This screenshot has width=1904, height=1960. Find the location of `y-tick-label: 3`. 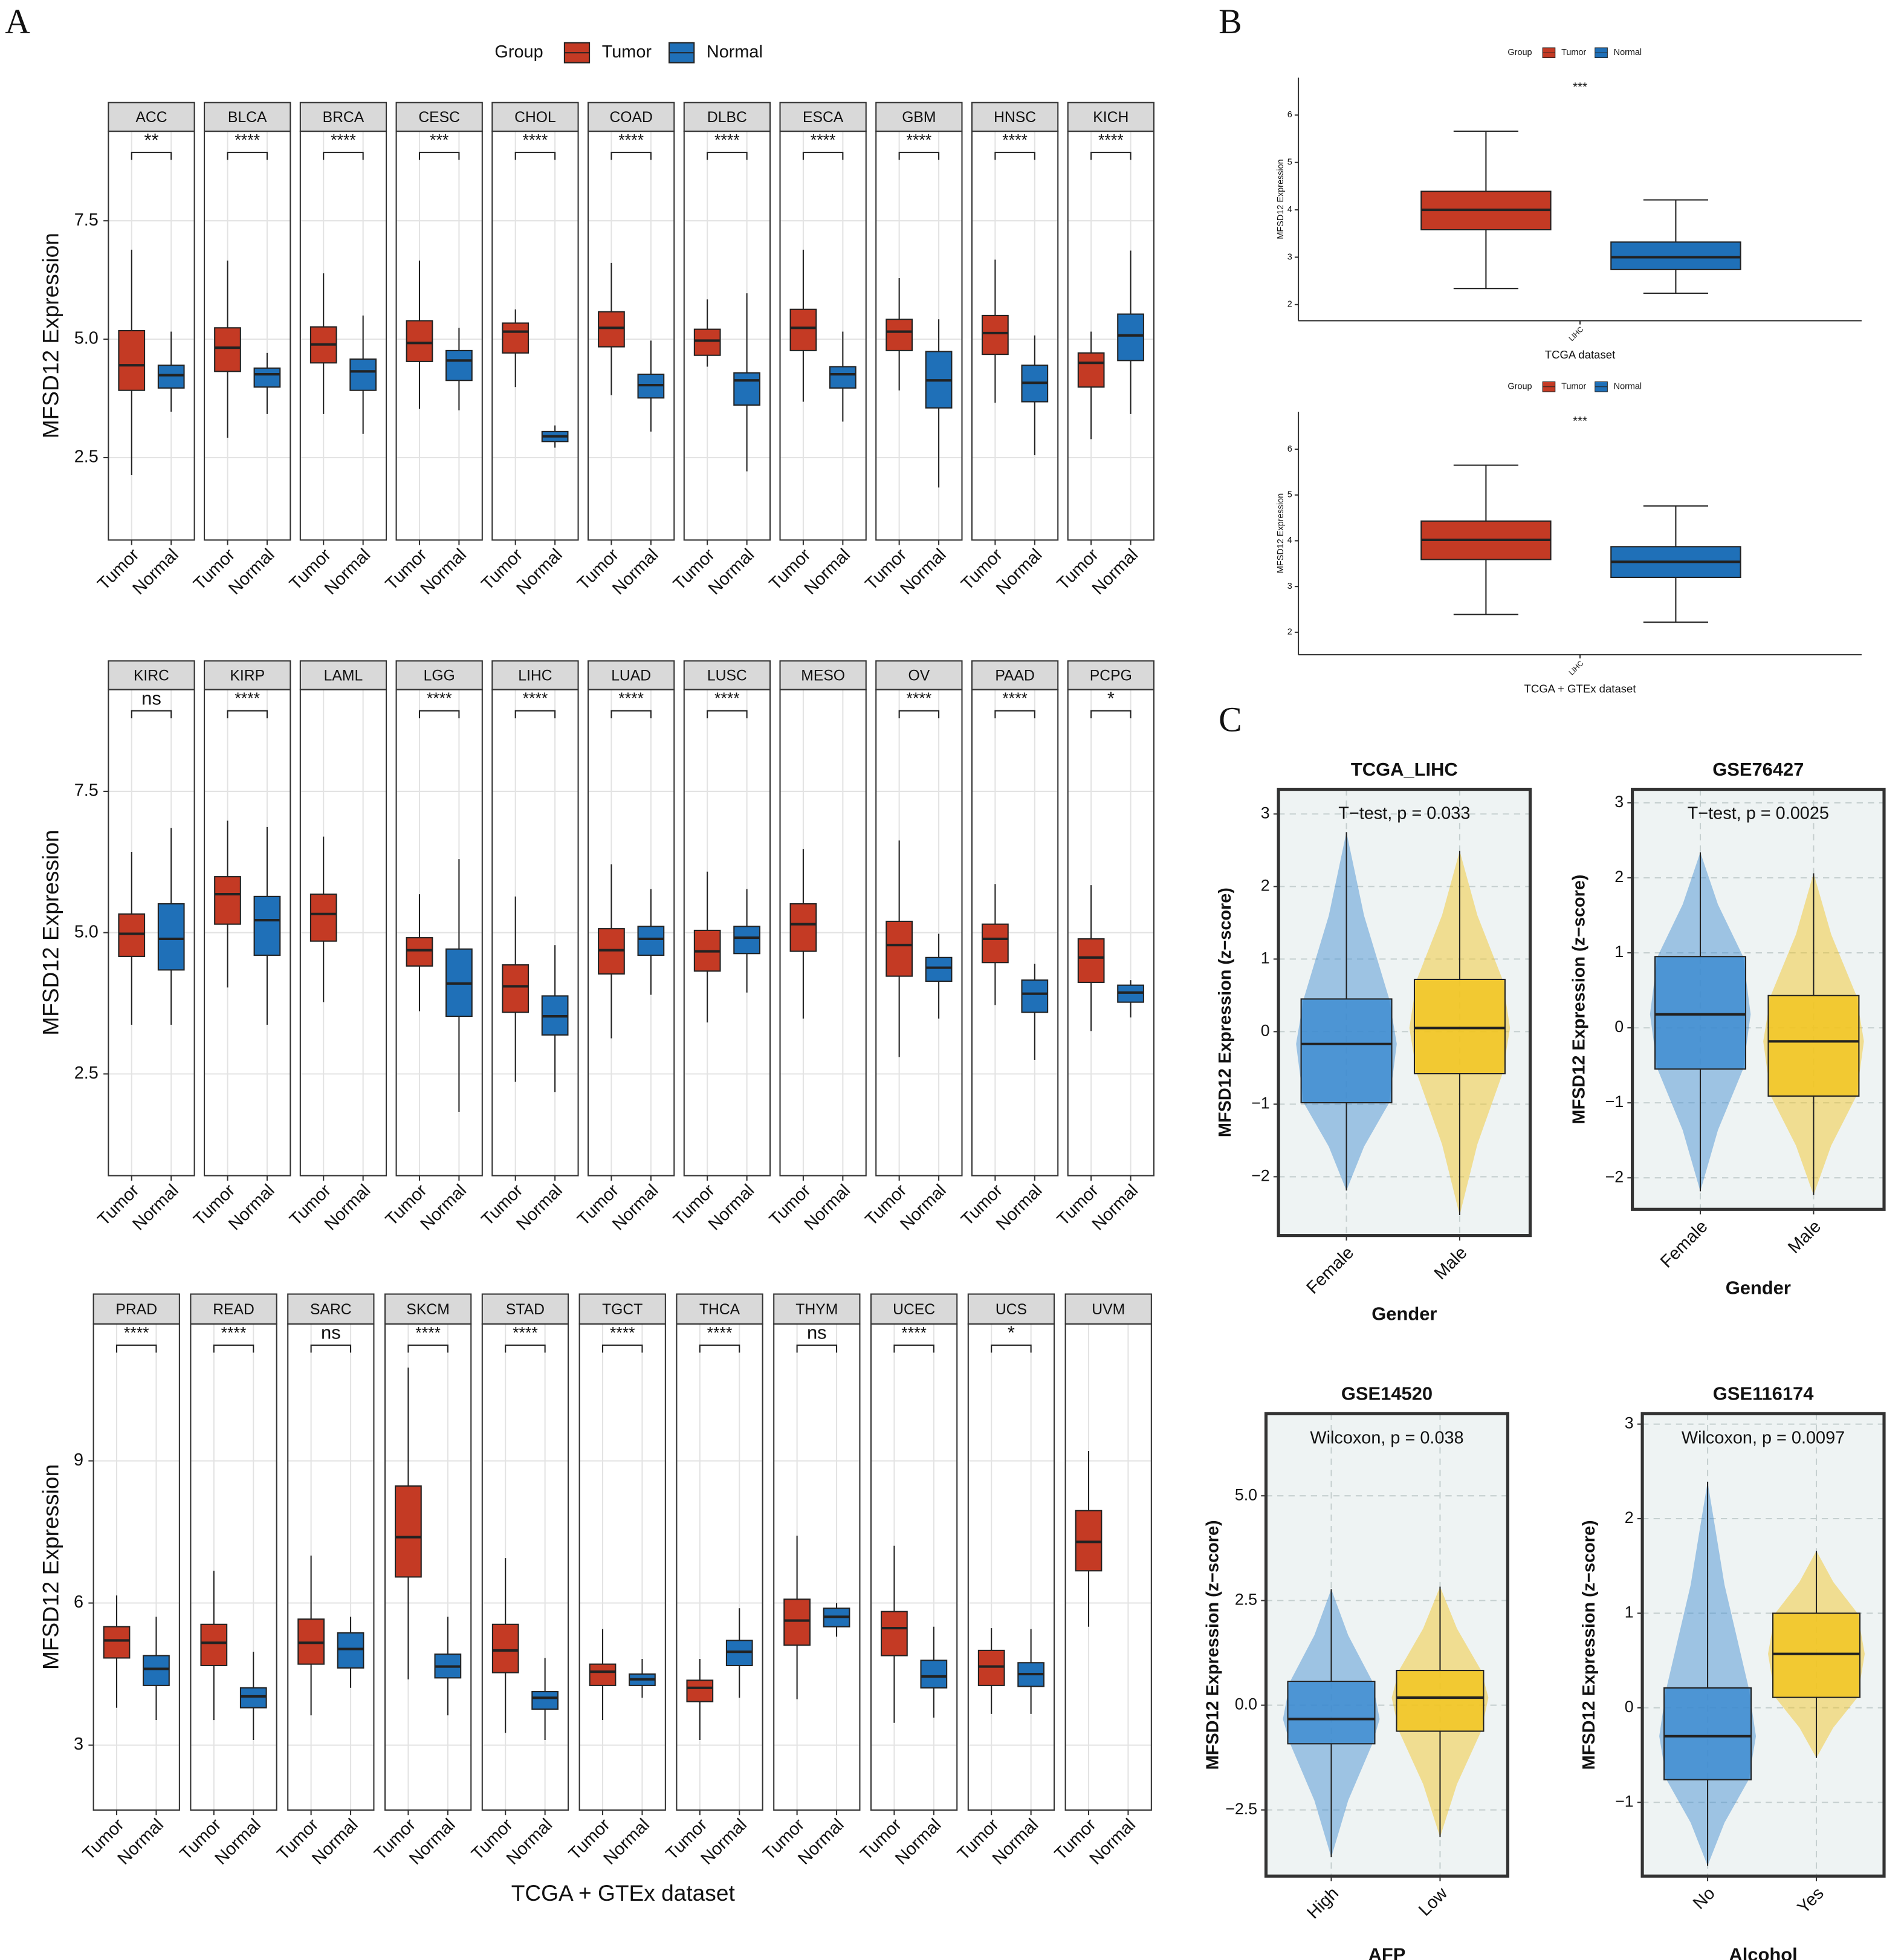

y-tick-label: 3 is located at coordinates (1265, 812).